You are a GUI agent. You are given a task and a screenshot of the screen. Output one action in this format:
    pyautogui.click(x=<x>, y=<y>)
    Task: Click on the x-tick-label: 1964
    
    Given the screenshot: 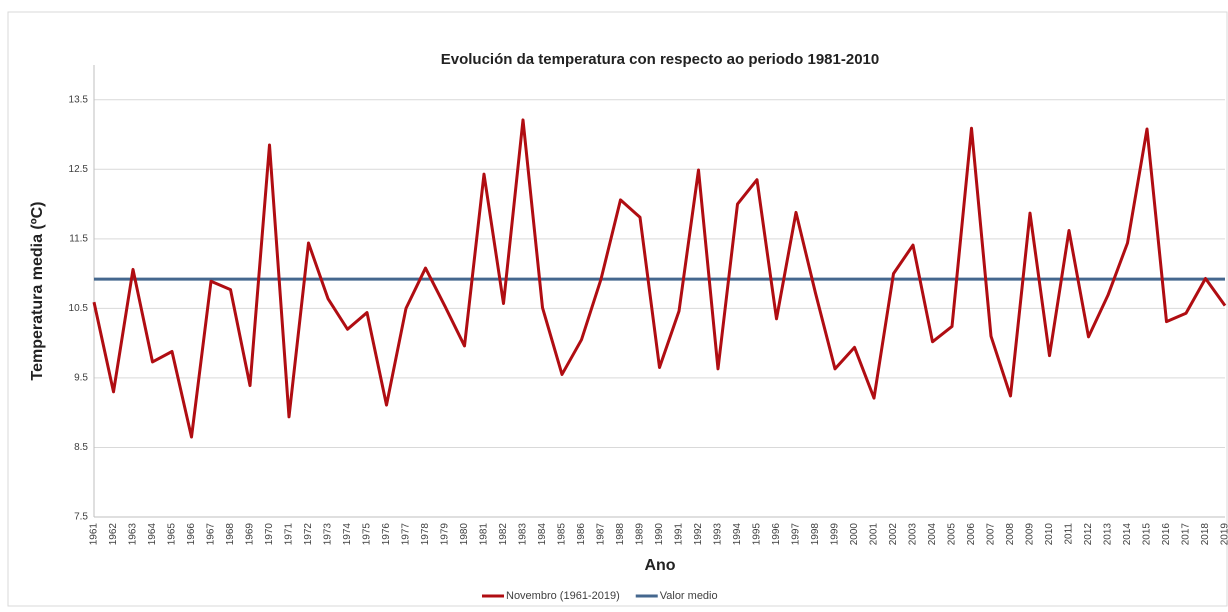 What is the action you would take?
    pyautogui.click(x=152, y=534)
    